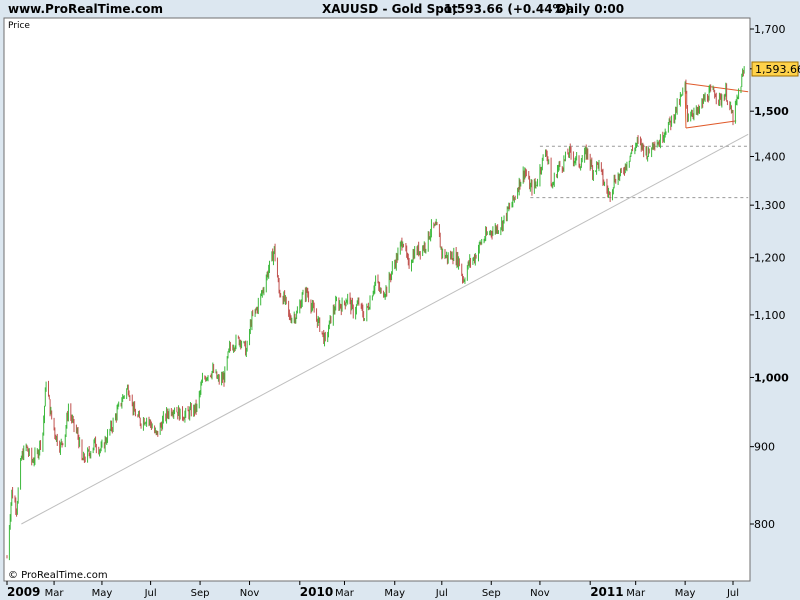 Image resolution: width=800 pixels, height=600 pixels. What do you see at coordinates (606, 592) in the screenshot?
I see `x-tick-label: 2011` at bounding box center [606, 592].